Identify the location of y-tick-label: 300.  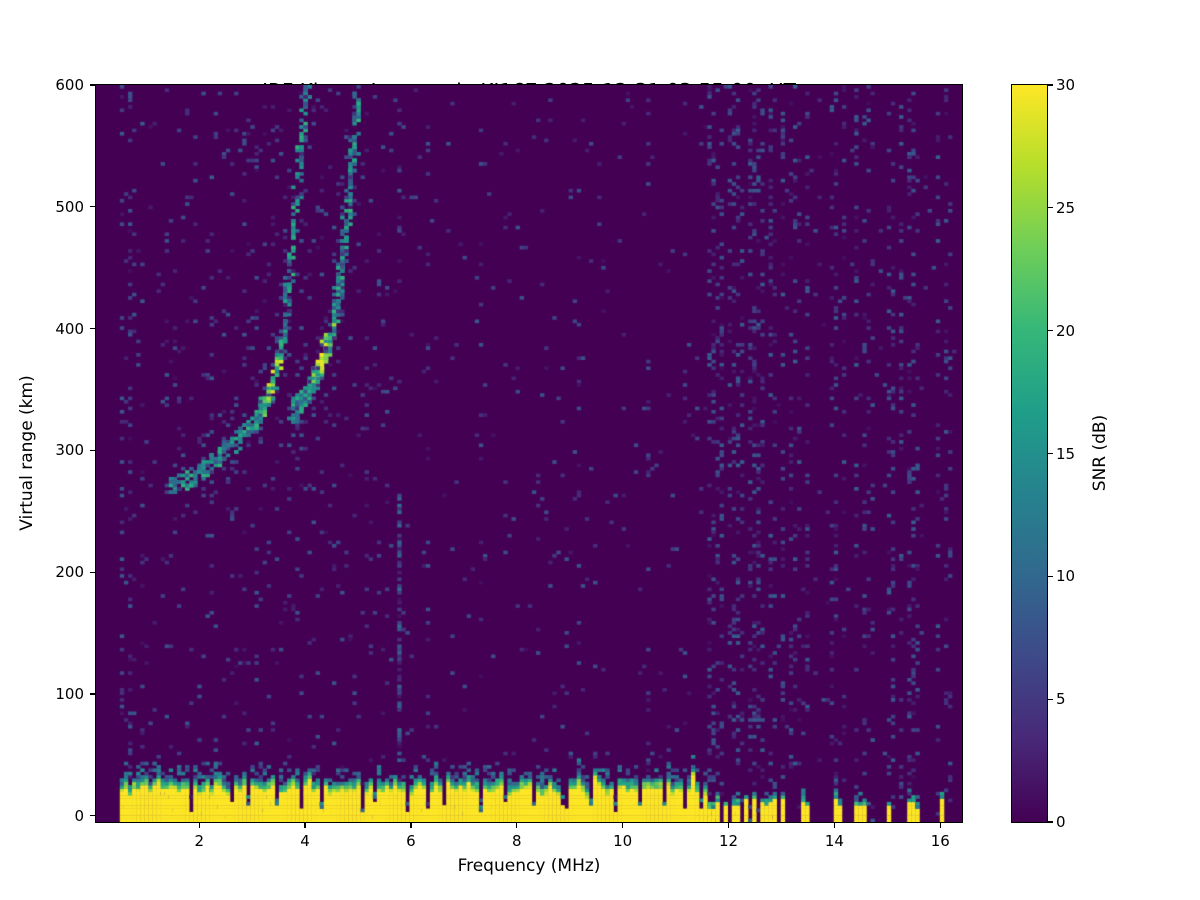
(69, 450).